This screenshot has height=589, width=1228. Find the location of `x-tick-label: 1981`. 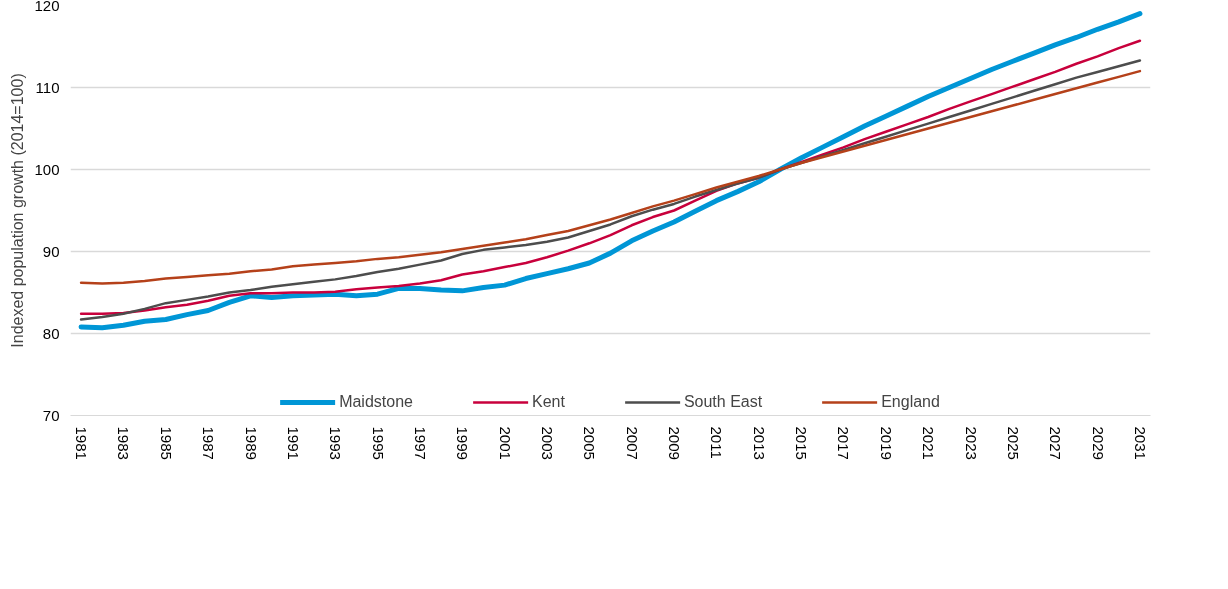

x-tick-label: 1981 is located at coordinates (82, 443).